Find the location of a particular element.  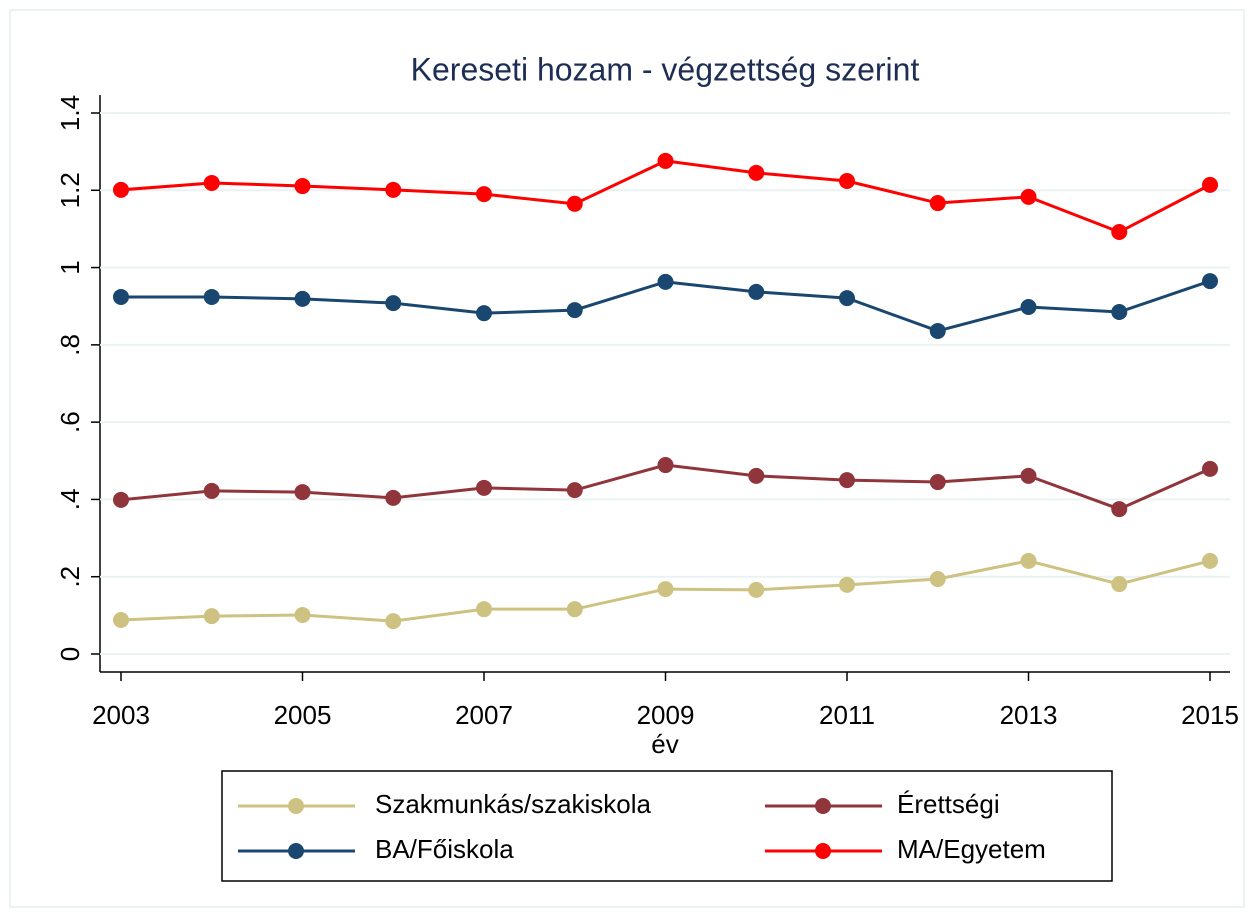

x-axis-label: év is located at coordinates (664, 744).